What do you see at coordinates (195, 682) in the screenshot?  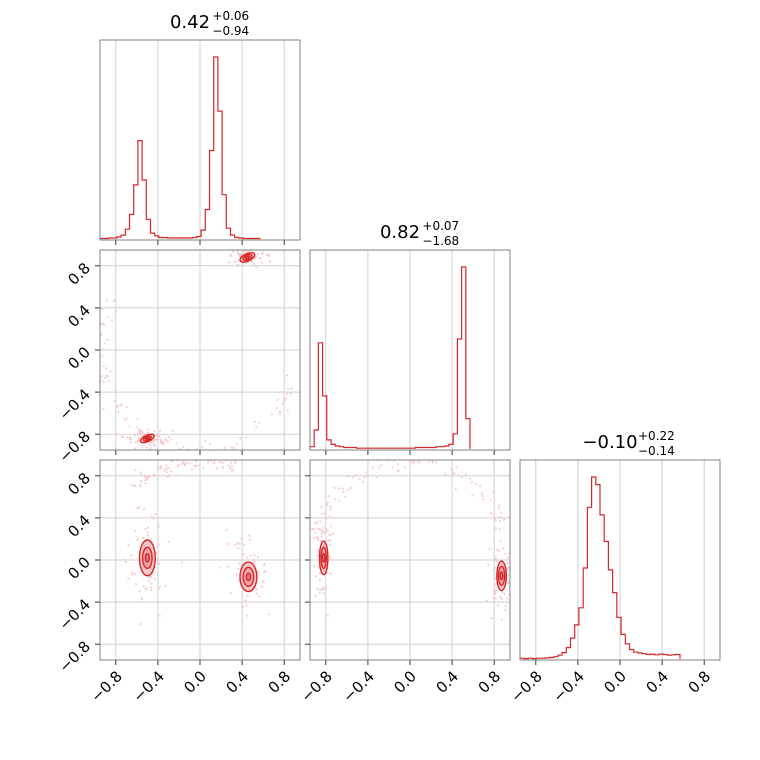 I see `x-tick-label: 0.0` at bounding box center [195, 682].